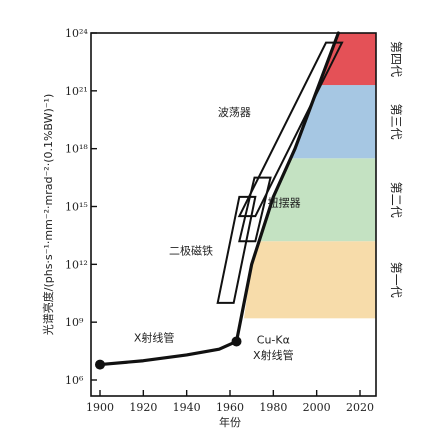 Image resolution: width=443 pixels, height=443 pixels. I want to click on band-label-2: 第二代, so click(396, 200).